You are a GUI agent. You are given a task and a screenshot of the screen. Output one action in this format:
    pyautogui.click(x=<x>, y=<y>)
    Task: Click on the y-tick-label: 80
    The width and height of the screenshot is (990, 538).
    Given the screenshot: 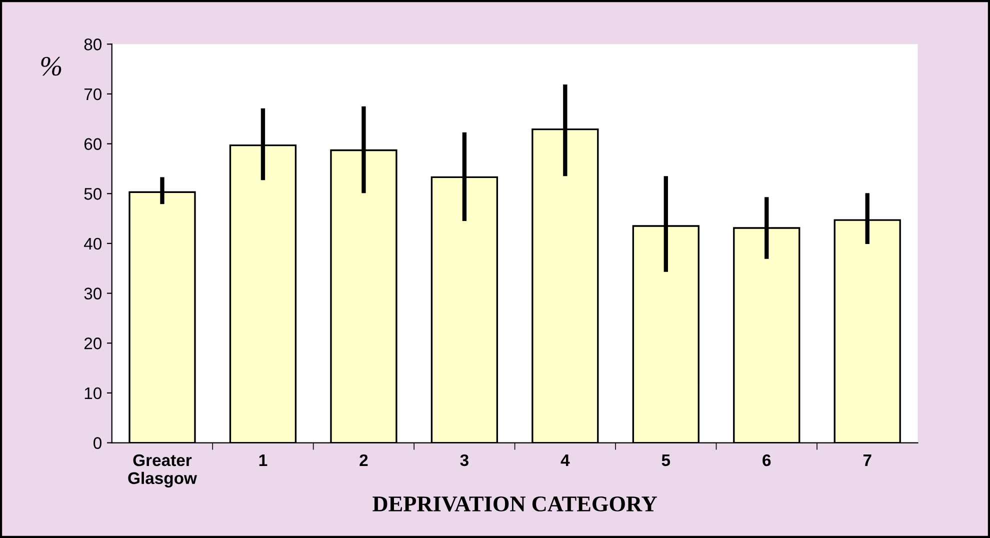 What is the action you would take?
    pyautogui.click(x=93, y=44)
    